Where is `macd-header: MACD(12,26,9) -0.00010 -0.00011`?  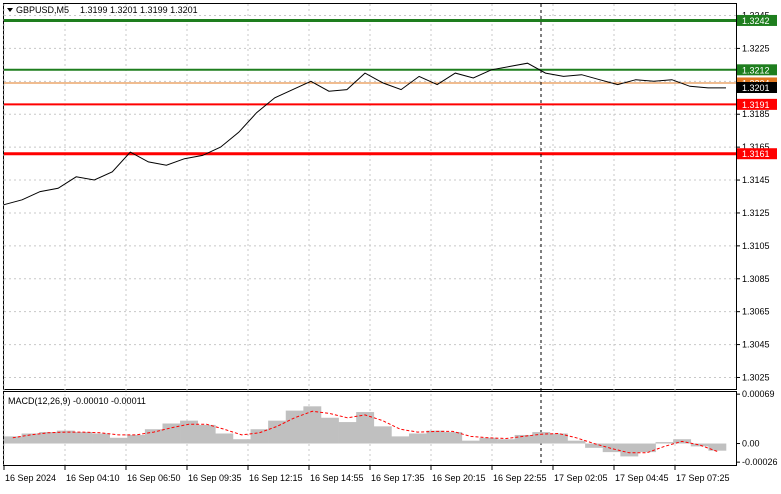
macd-header: MACD(12,26,9) -0.00010 -0.00011 is located at coordinates (77, 401).